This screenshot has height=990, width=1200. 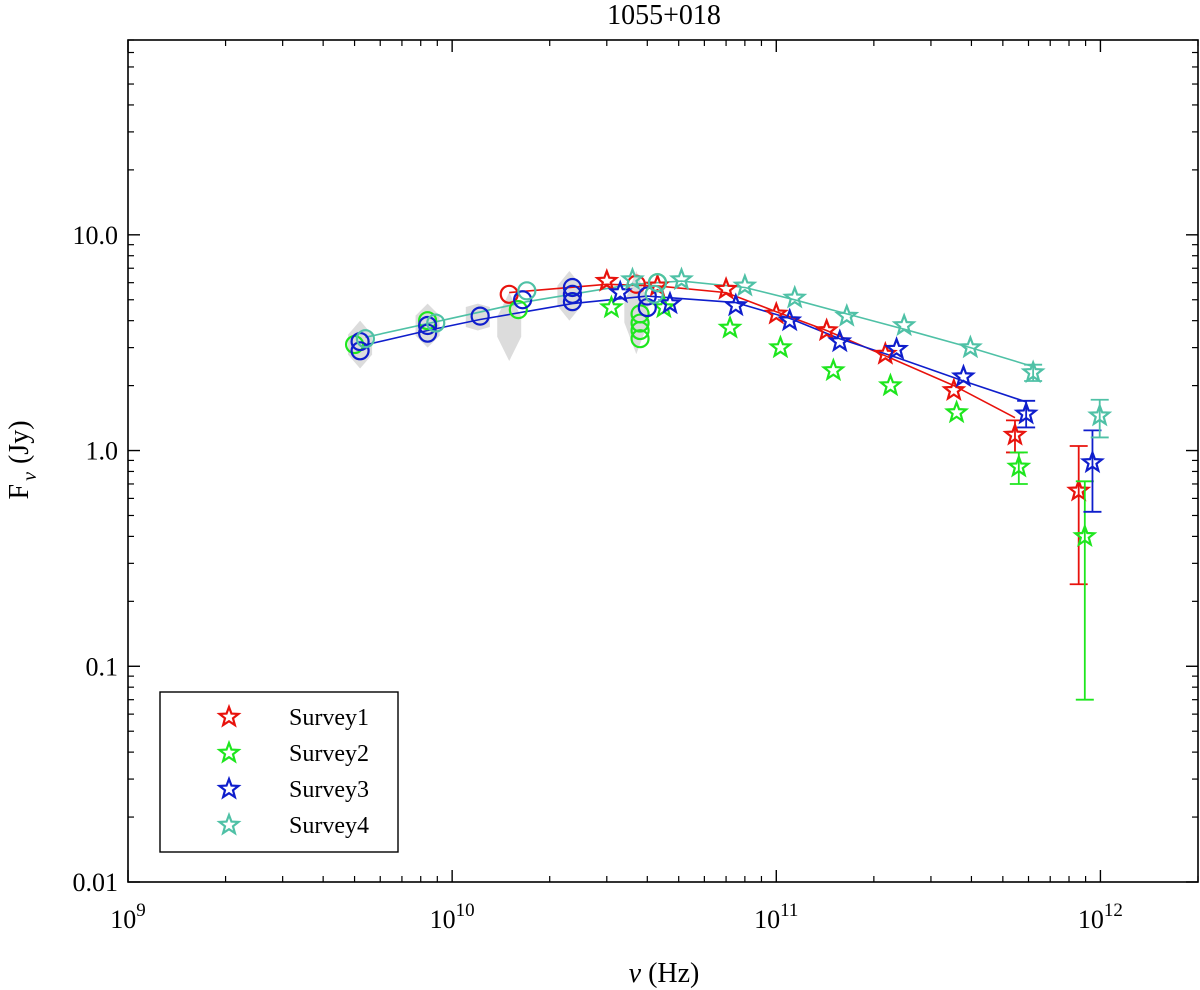 I want to click on y-tick-label: 0.01, so click(x=96, y=882).